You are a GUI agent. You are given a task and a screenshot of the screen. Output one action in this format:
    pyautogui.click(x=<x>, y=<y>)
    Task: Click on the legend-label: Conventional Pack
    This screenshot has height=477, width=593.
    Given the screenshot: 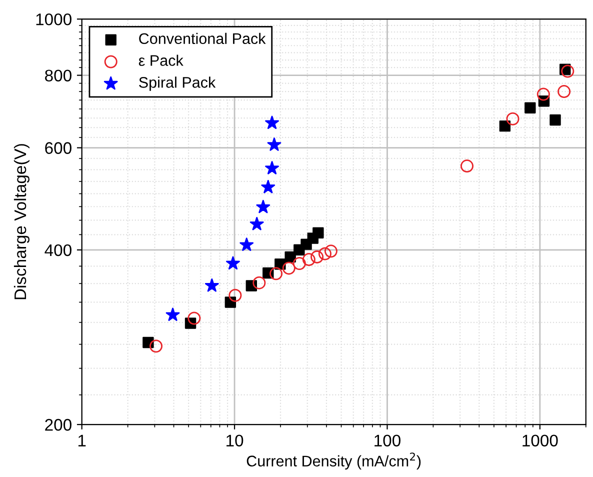 What is the action you would take?
    pyautogui.click(x=202, y=38)
    